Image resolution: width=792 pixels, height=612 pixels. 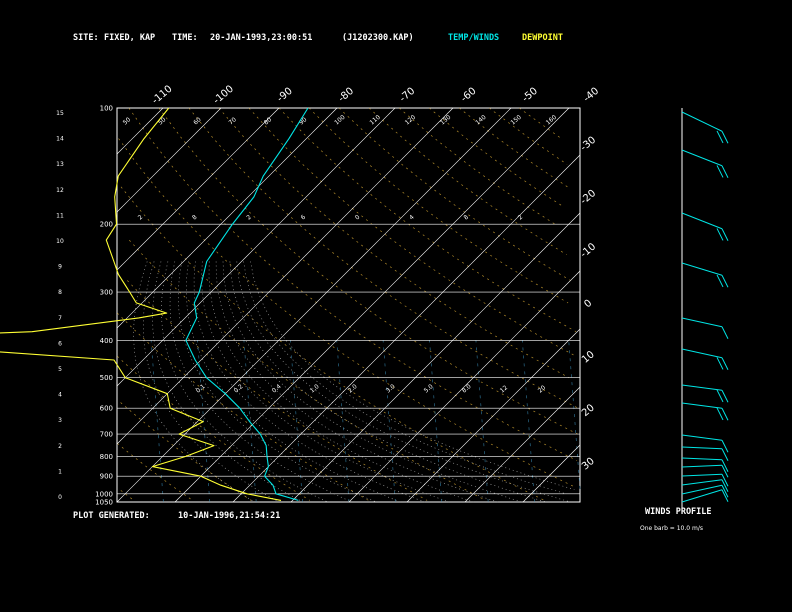 I want to click on pressure-tick-label: 1000, so click(x=104, y=494).